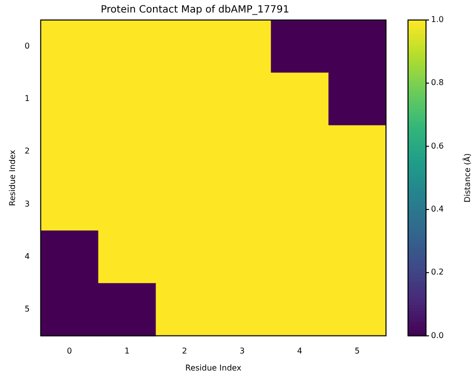  I want to click on color-bar-label: 0.2, so click(437, 272).